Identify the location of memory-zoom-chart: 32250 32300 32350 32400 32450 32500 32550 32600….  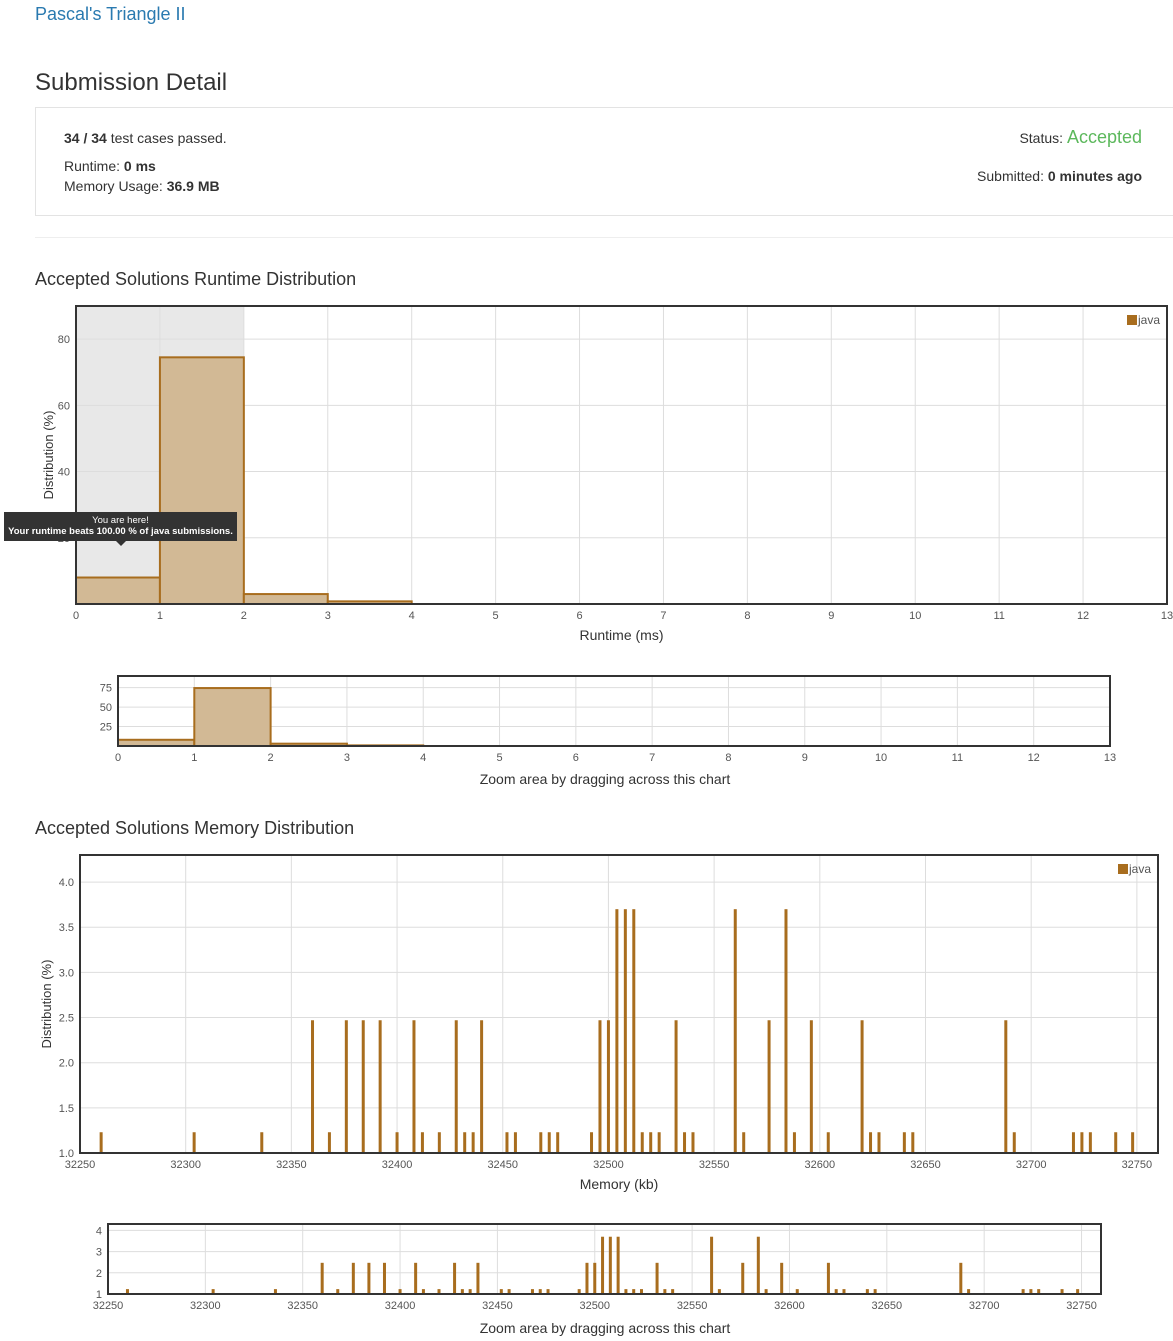
(586, 1268).